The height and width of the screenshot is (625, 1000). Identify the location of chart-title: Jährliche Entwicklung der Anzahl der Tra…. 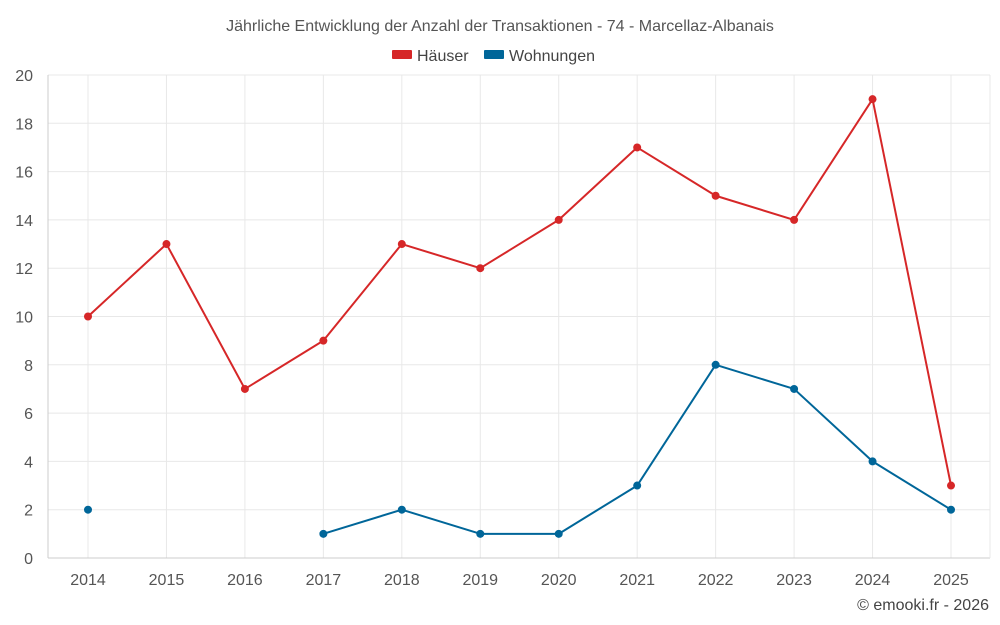
(500, 26).